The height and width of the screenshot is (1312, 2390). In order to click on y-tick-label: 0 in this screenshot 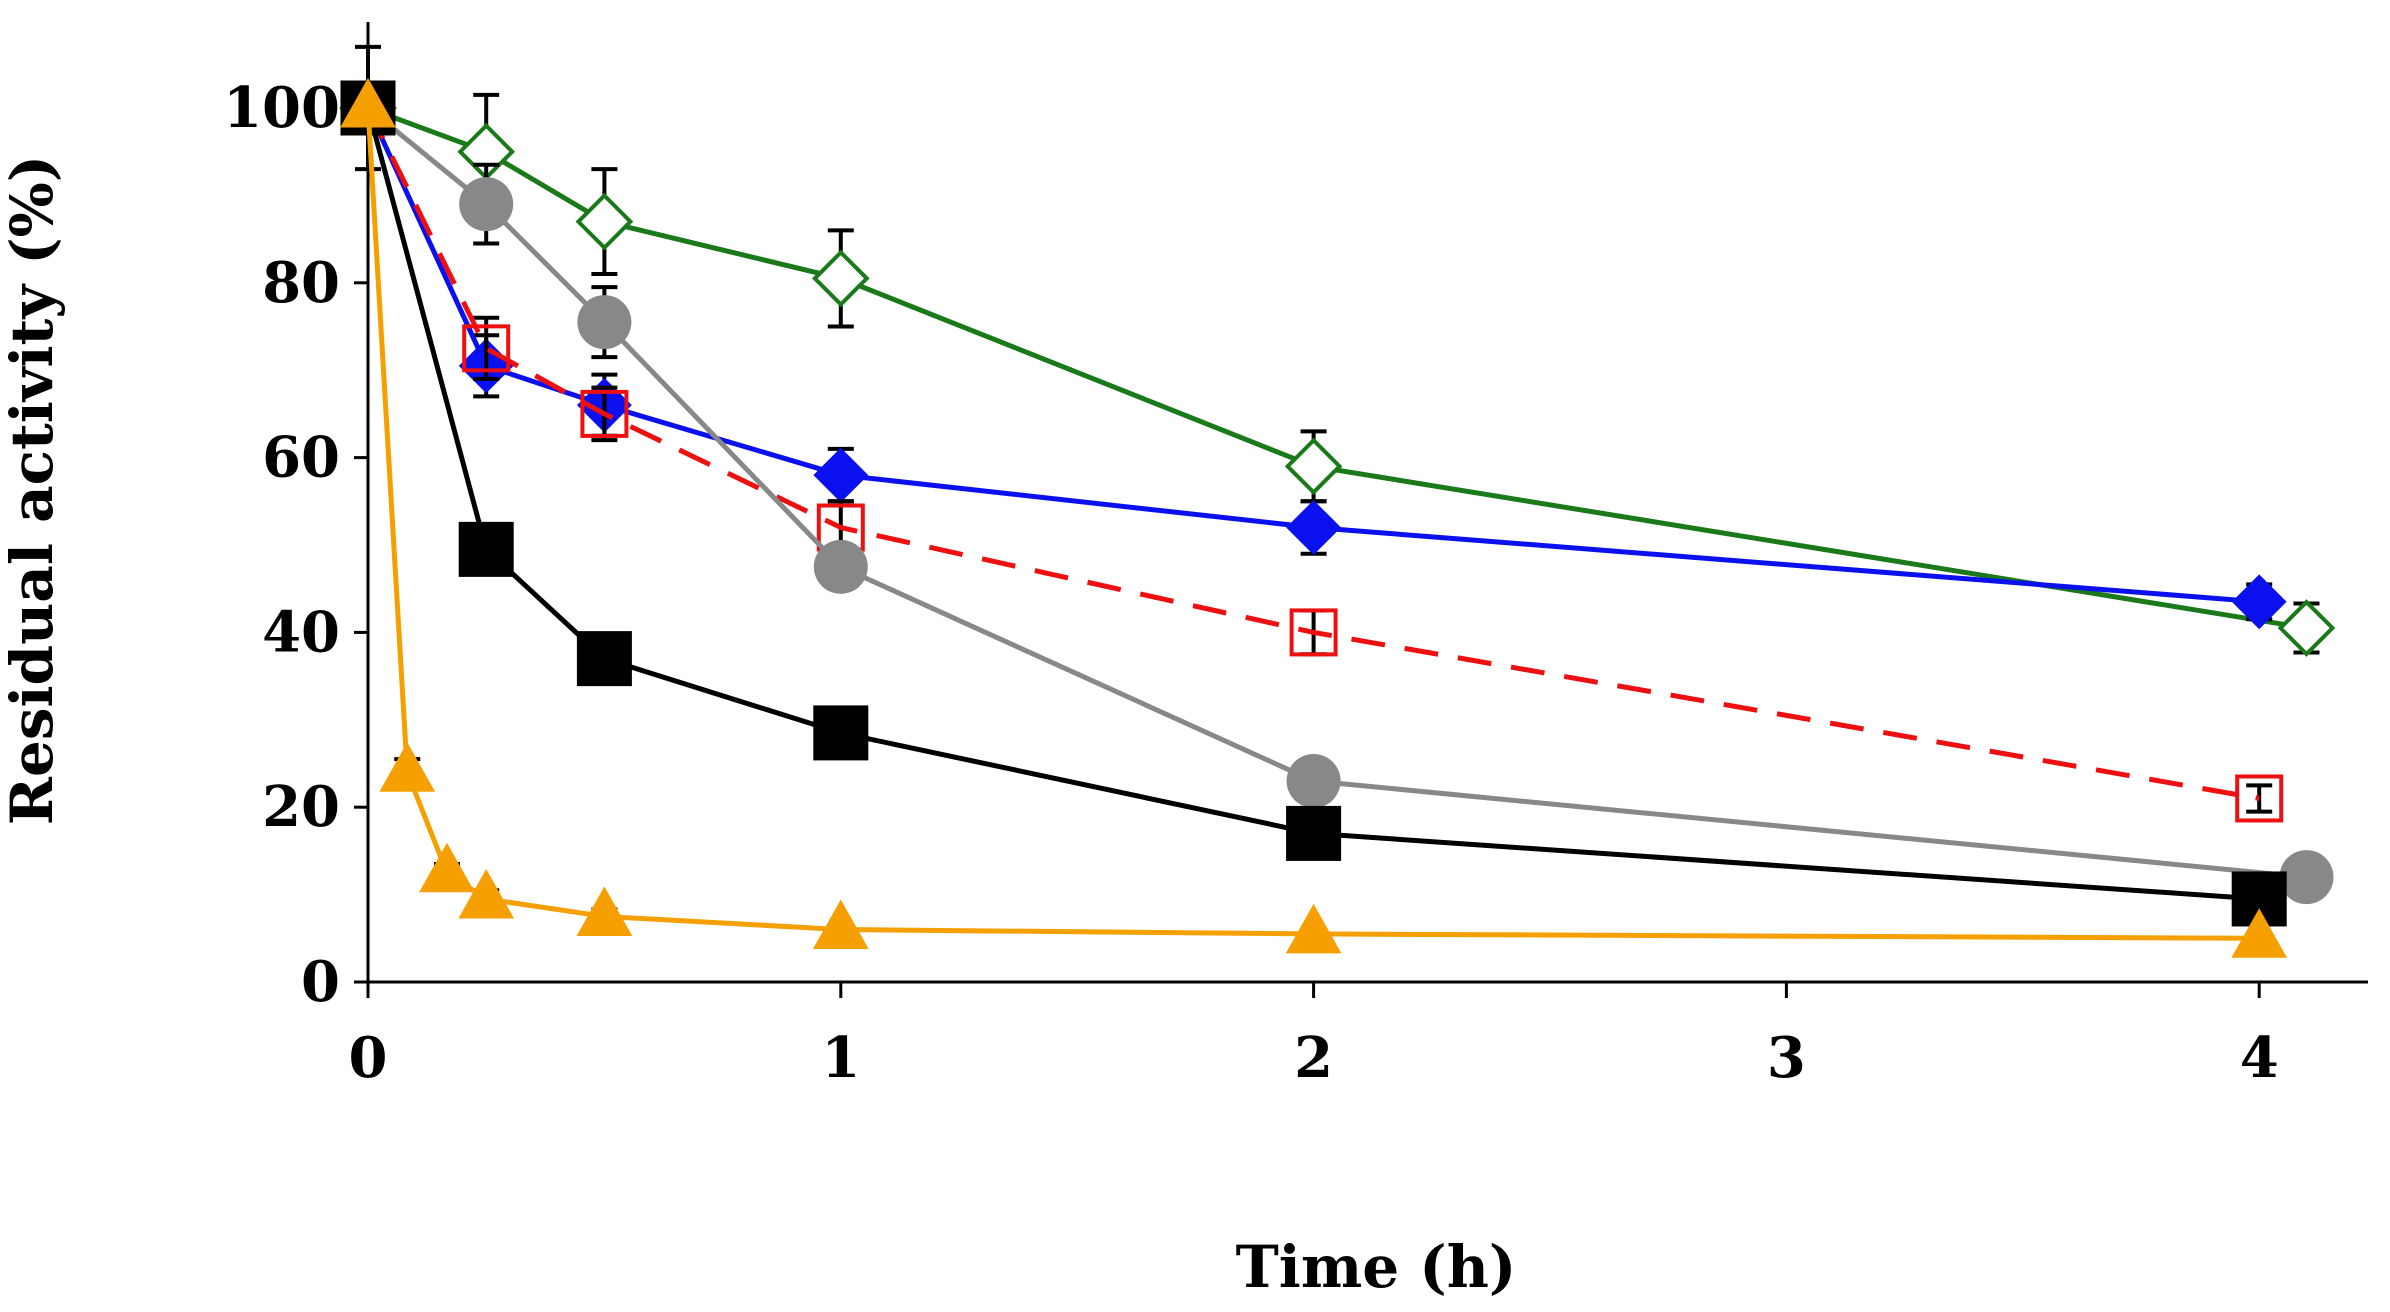, I will do `click(320, 982)`.